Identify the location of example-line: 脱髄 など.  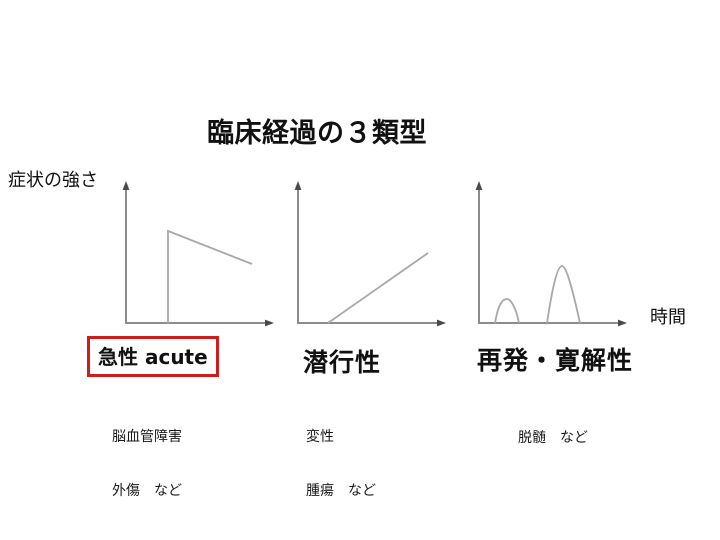
(553, 438).